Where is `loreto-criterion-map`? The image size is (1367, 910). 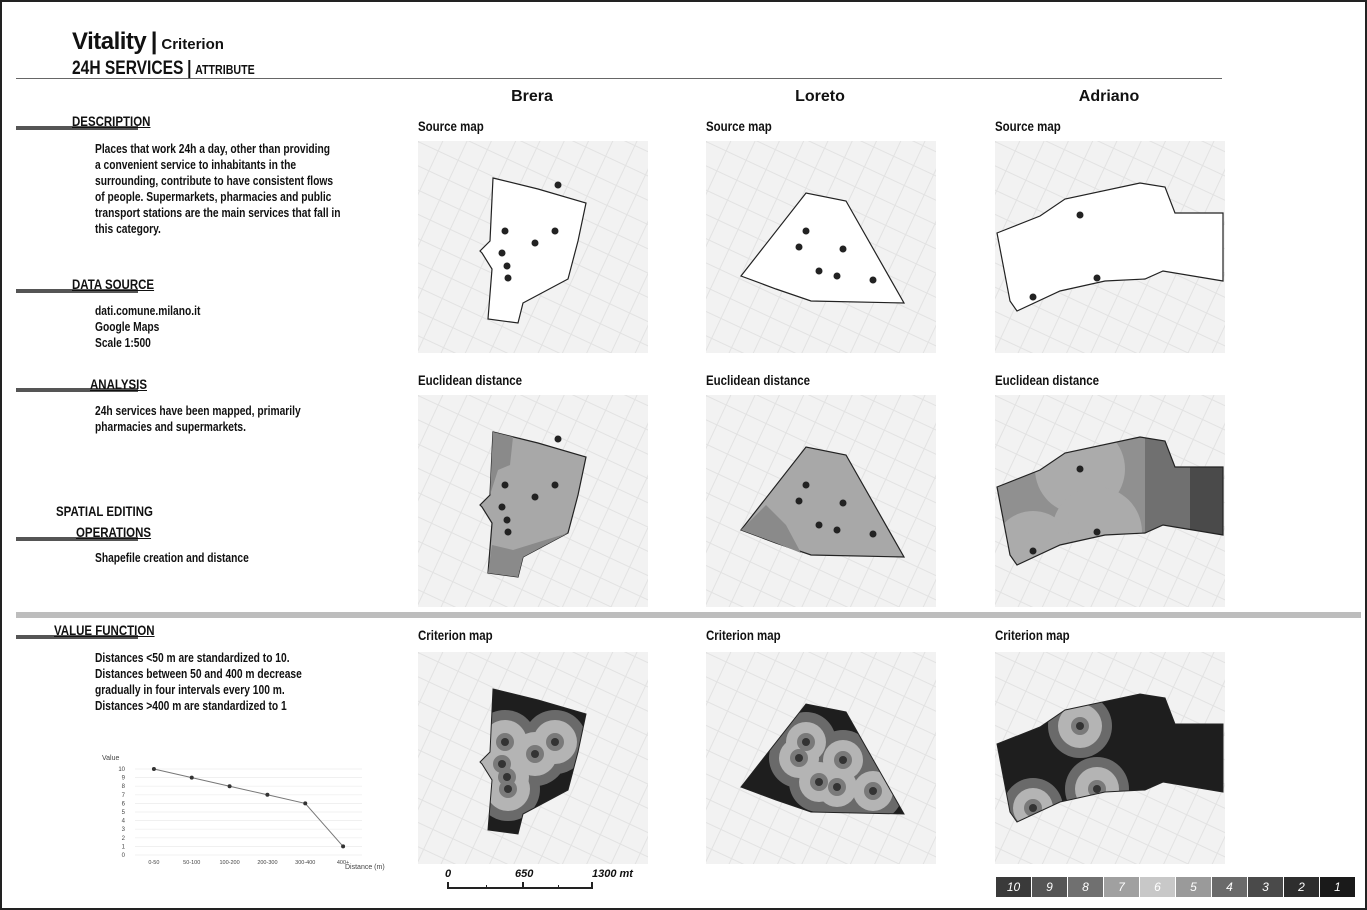
loreto-criterion-map is located at coordinates (821, 758).